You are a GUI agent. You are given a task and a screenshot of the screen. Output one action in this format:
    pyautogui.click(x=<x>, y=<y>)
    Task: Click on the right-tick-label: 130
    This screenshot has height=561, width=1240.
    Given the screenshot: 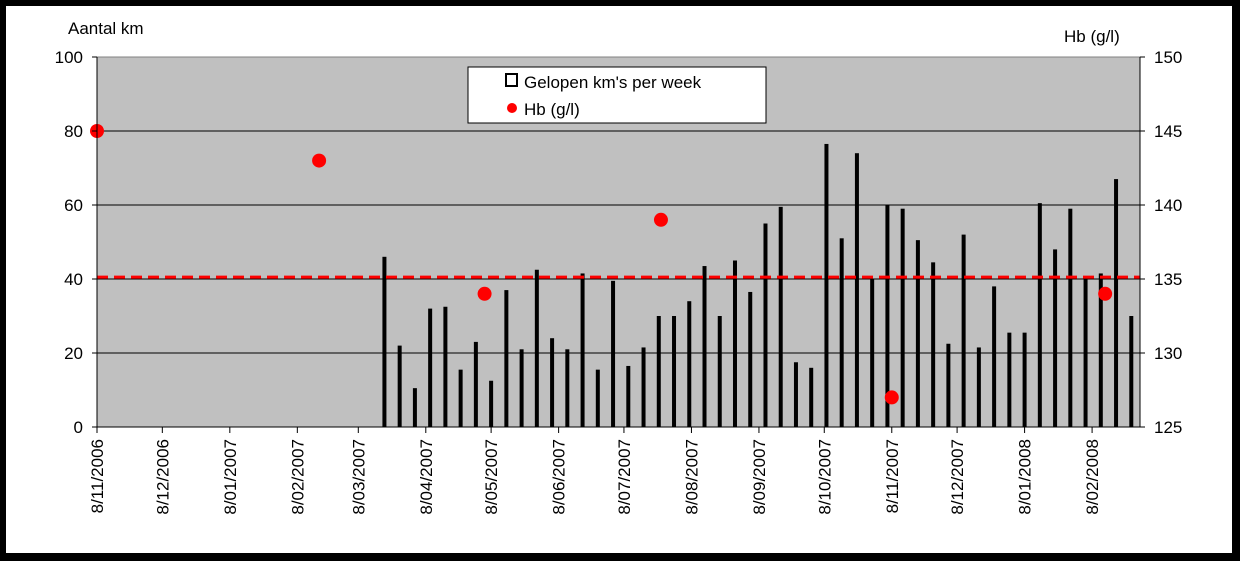 What is the action you would take?
    pyautogui.click(x=1168, y=353)
    